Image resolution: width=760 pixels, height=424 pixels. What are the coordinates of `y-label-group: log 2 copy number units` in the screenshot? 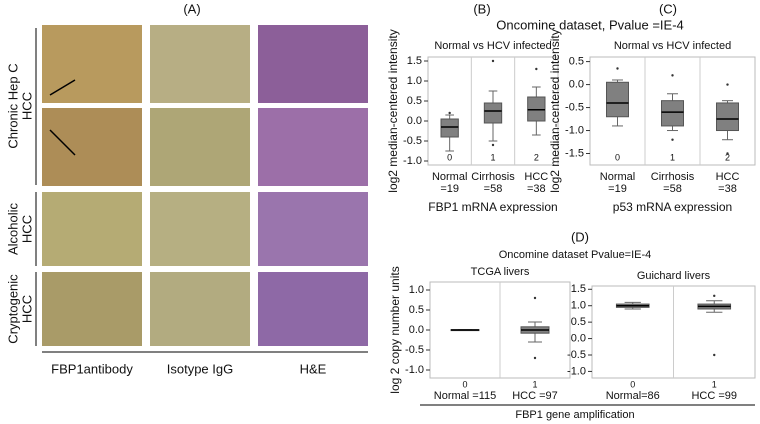 It's located at (395, 329).